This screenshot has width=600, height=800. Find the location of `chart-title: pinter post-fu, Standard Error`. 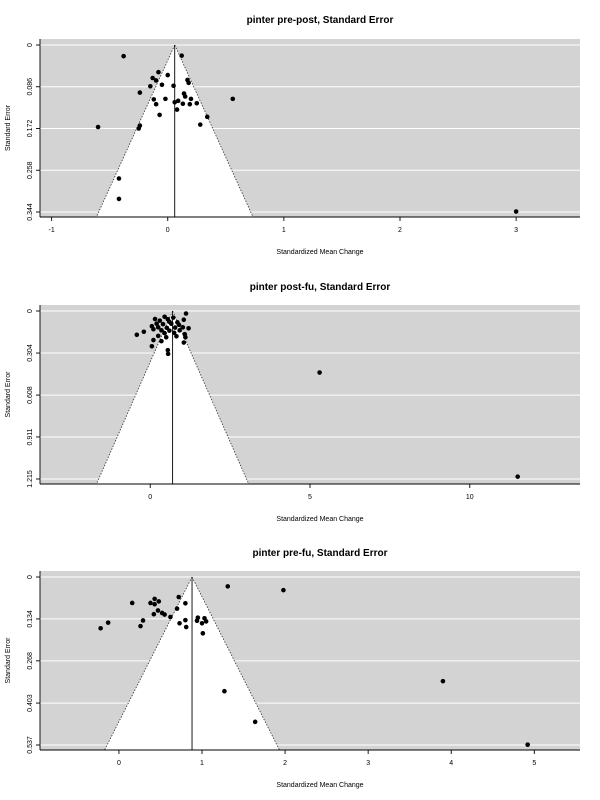

chart-title: pinter post-fu, Standard Error is located at coordinates (320, 287).